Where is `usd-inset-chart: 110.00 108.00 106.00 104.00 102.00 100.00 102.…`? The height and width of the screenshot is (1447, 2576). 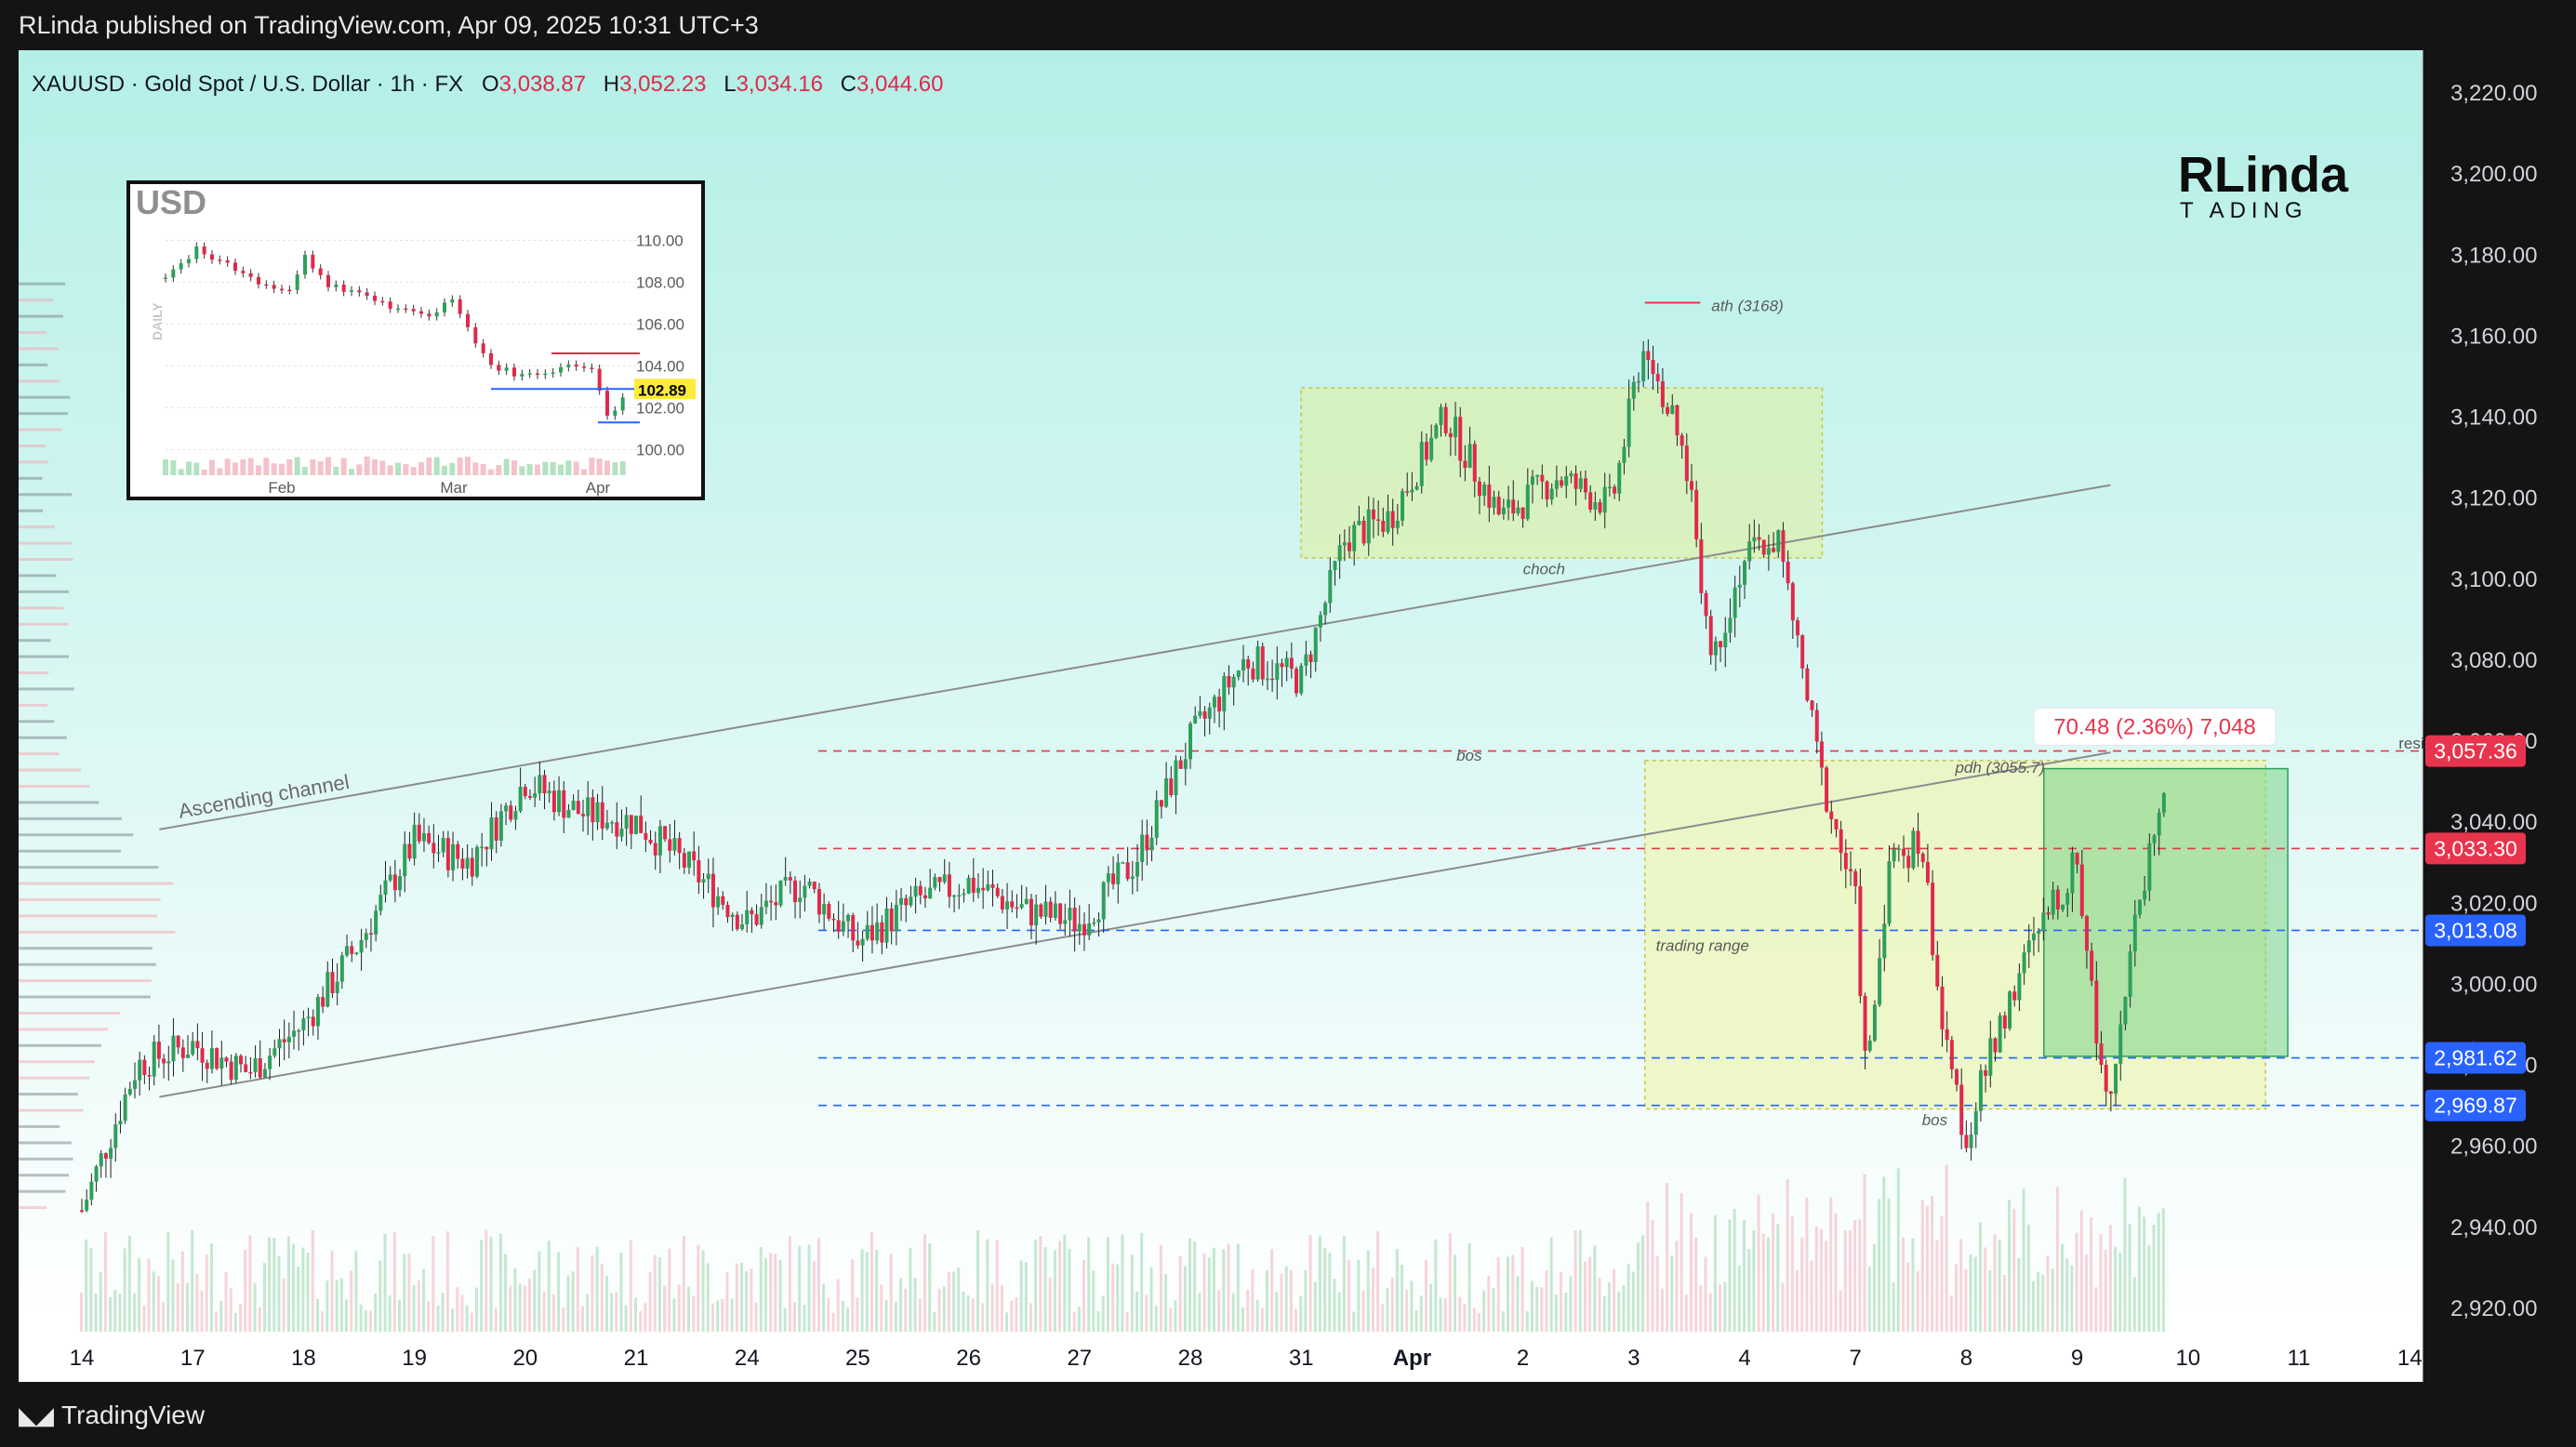 usd-inset-chart: 110.00 108.00 106.00 104.00 102.00 100.00 102.… is located at coordinates (415, 340).